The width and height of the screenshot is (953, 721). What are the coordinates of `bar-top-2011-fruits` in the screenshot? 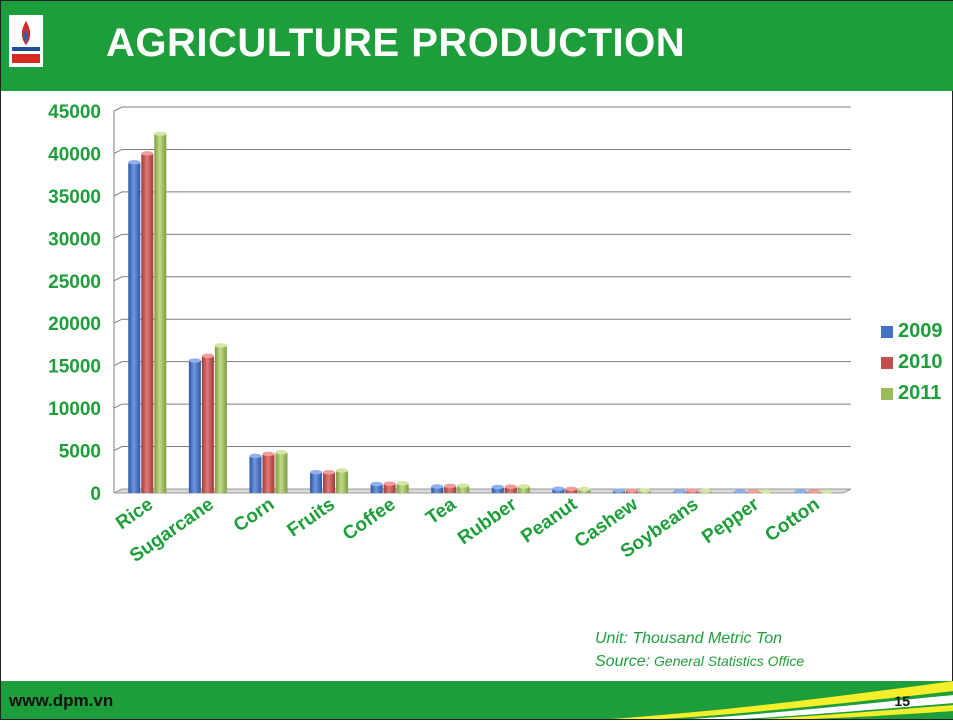 It's located at (342, 470).